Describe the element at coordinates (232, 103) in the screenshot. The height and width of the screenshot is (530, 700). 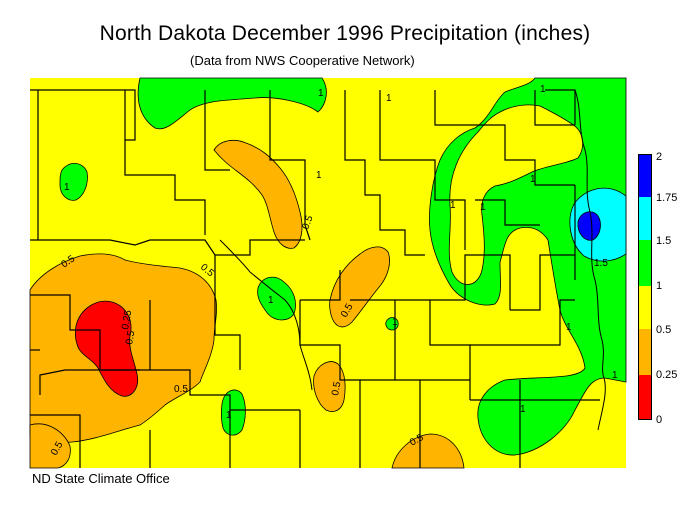
I see `zone-green-north` at that location.